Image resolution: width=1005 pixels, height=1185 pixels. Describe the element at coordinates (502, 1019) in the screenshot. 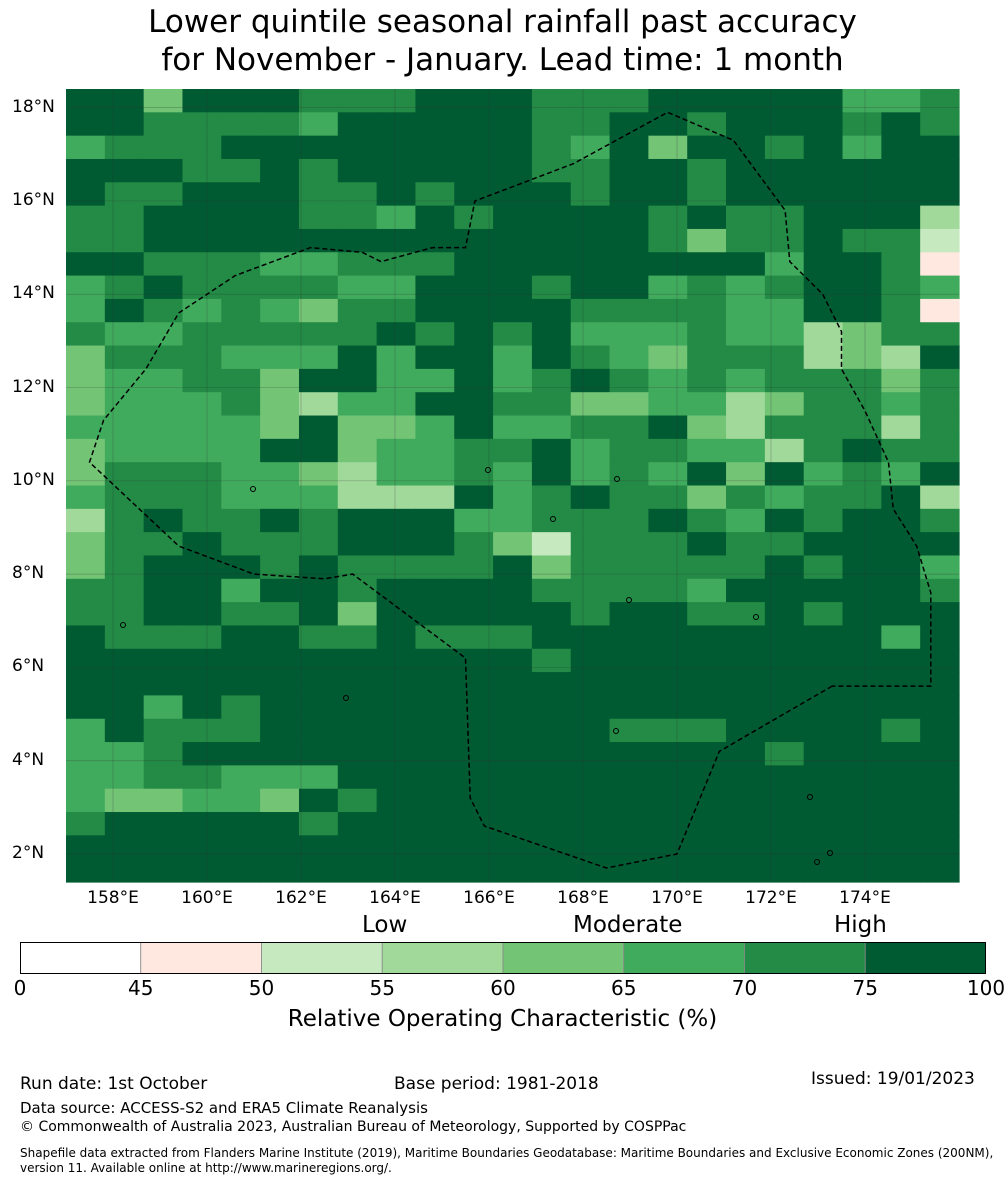

I see `colorbar-label: Relative Operating Characteristic (%)` at that location.